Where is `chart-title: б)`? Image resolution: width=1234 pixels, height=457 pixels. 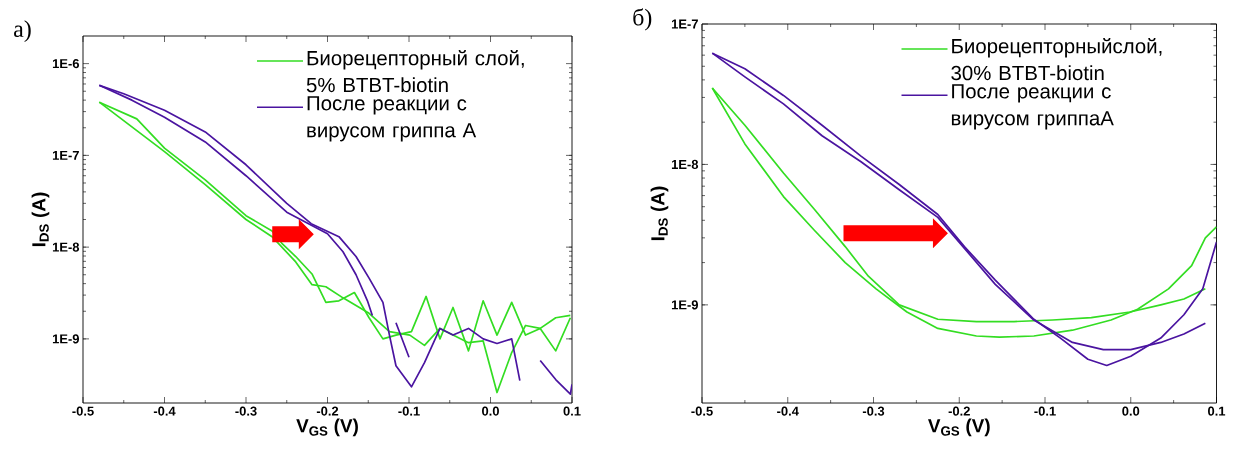
chart-title: б) is located at coordinates (642, 19).